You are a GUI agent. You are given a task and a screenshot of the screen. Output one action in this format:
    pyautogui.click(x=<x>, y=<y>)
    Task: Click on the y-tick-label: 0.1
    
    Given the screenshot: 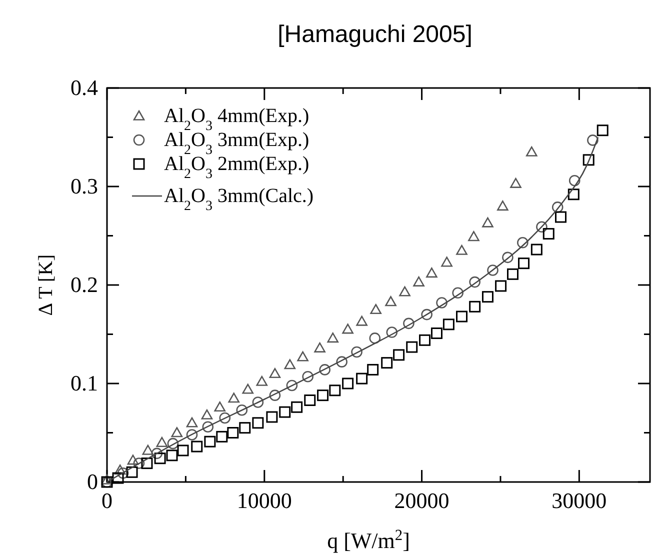 What is the action you would take?
    pyautogui.click(x=84, y=383)
    